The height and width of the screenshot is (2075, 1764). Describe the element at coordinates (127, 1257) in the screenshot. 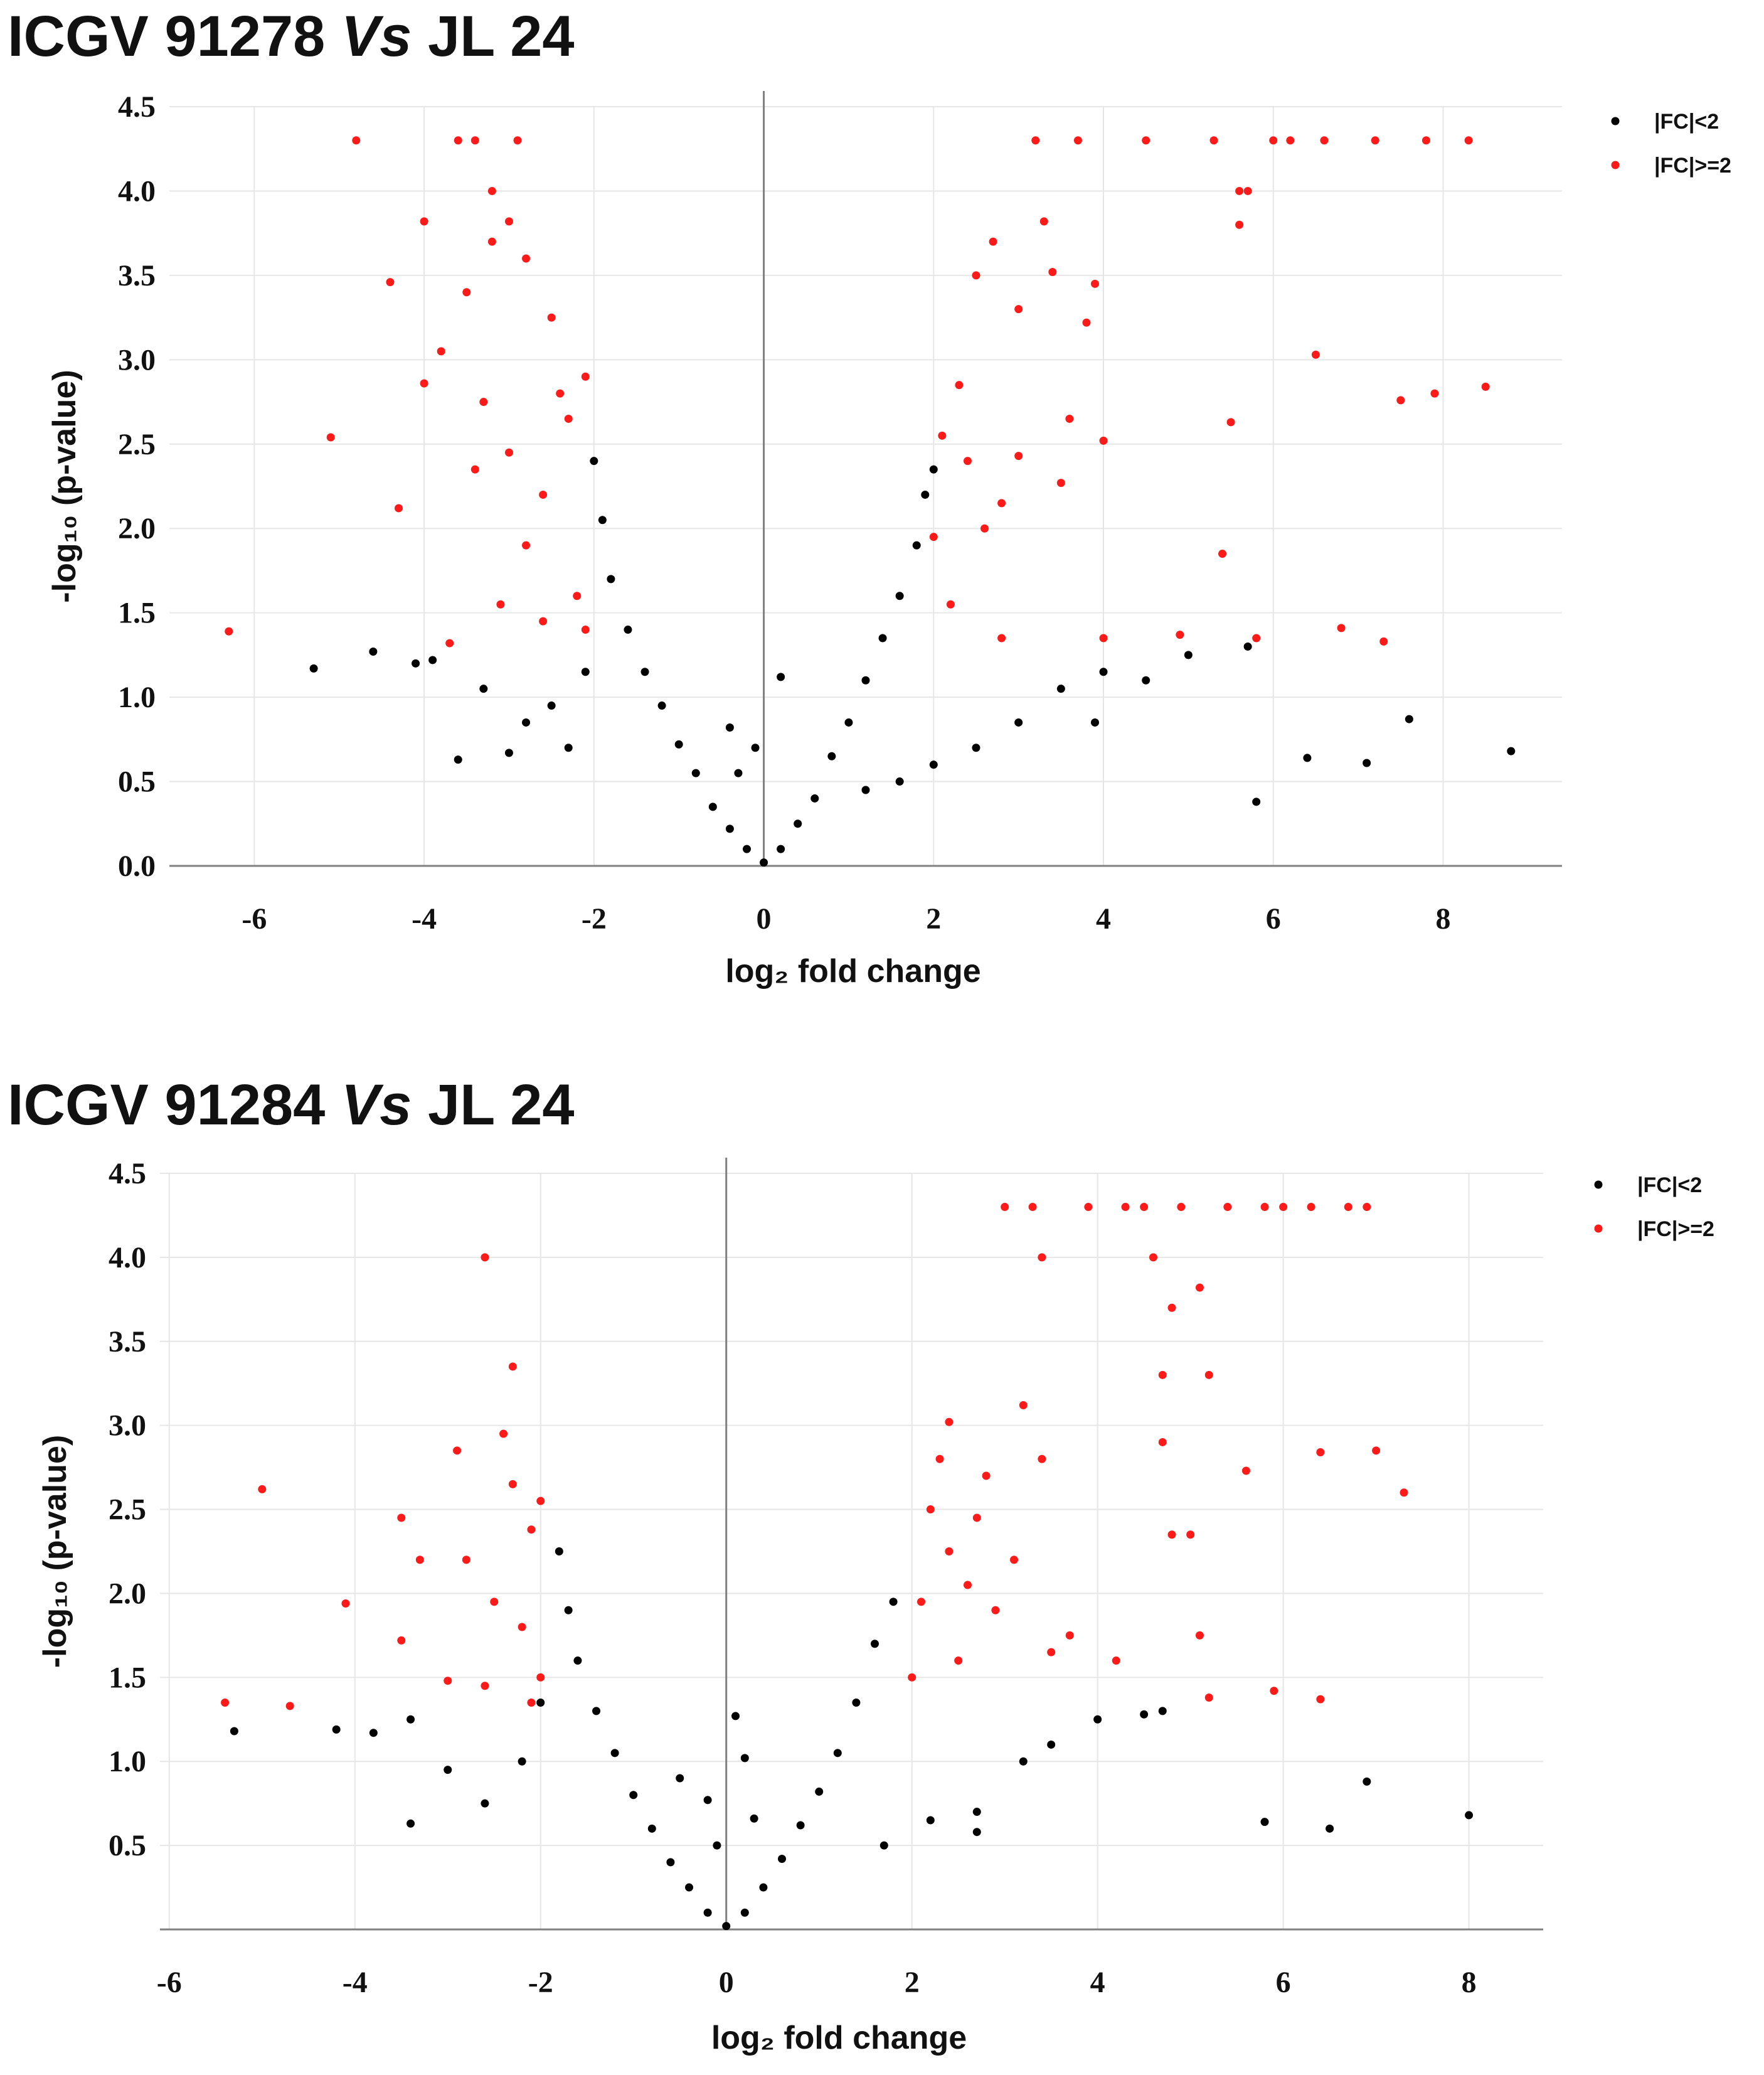

I see `y-tick-label: 4.0` at that location.